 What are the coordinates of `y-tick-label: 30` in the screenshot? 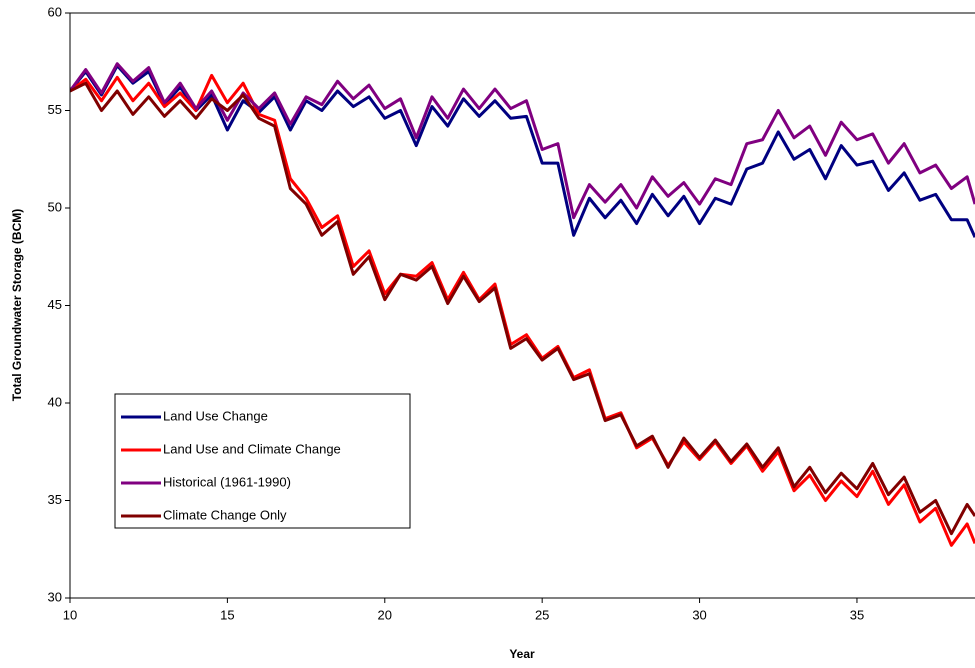 It's located at (55, 596).